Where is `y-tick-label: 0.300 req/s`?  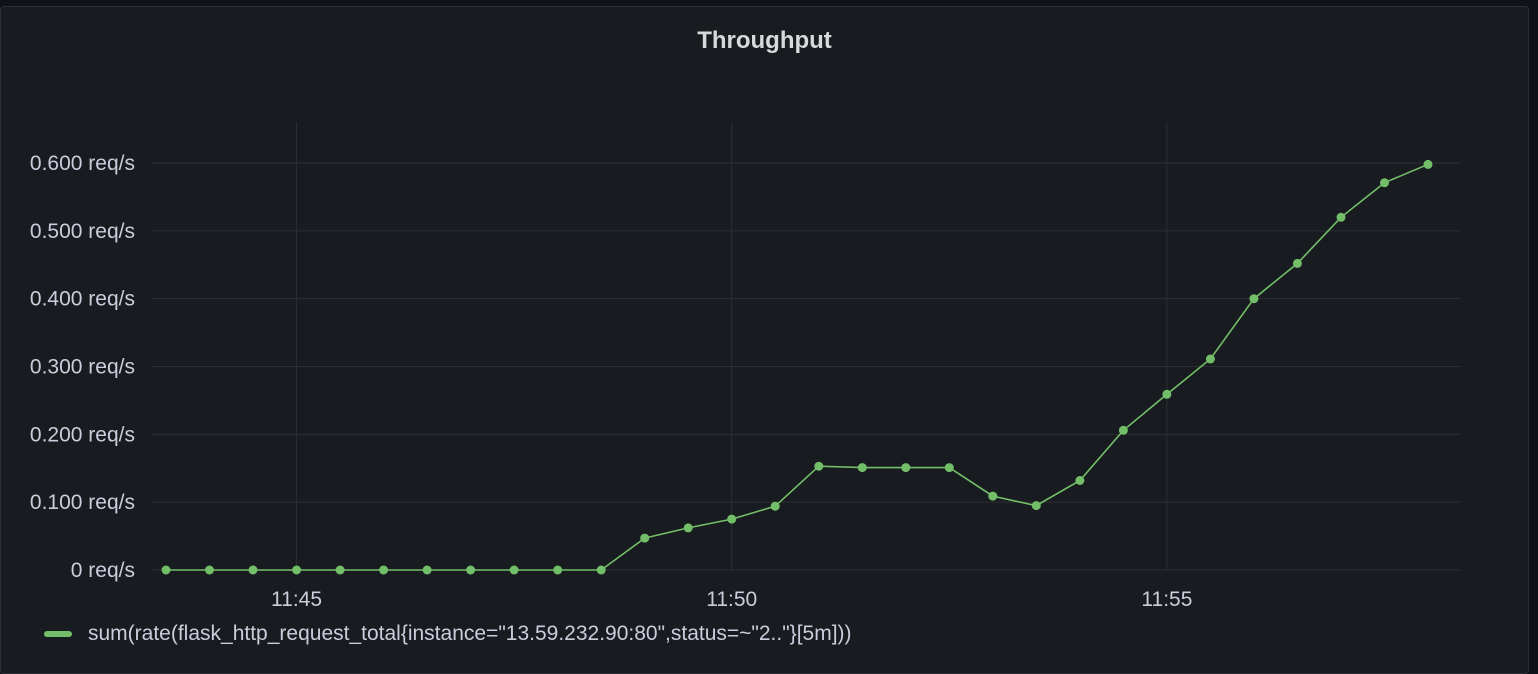
y-tick-label: 0.300 req/s is located at coordinates (82, 367).